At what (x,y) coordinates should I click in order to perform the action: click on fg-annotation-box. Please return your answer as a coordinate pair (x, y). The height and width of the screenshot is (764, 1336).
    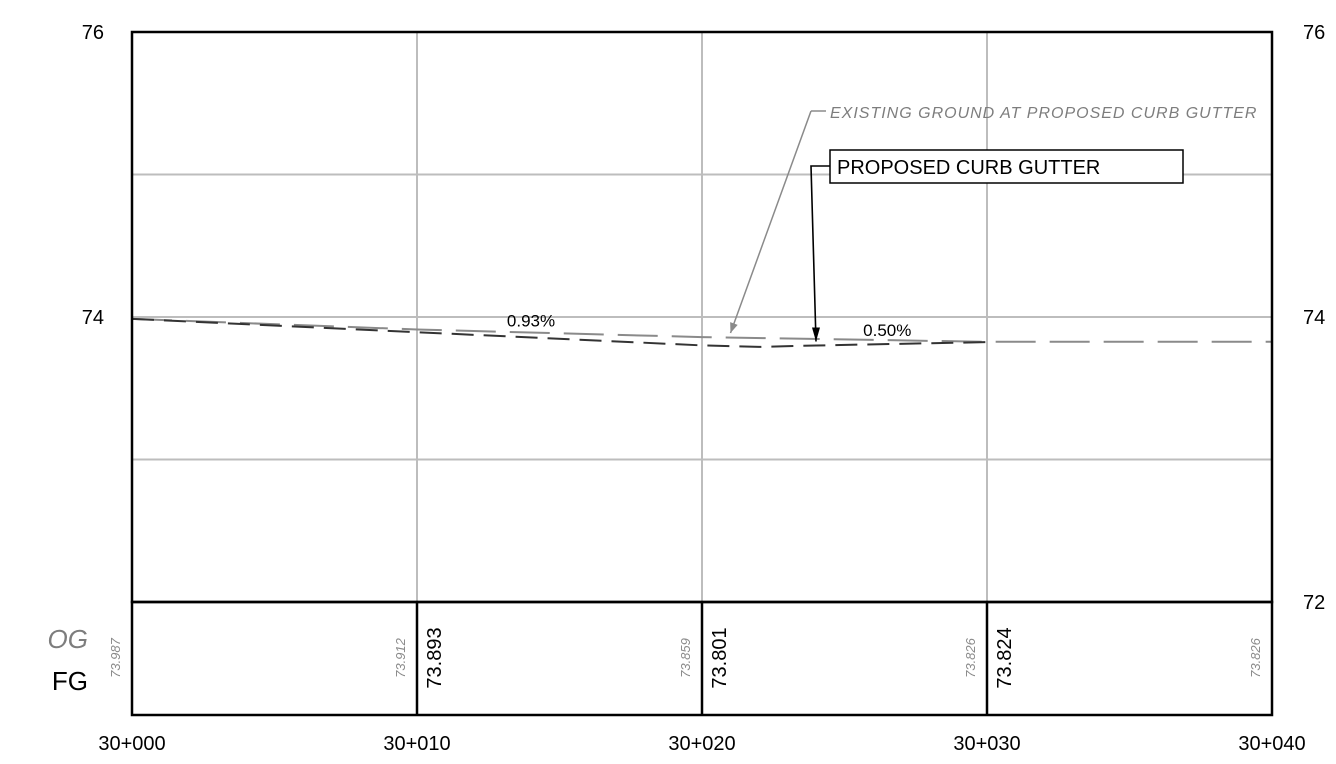
    Looking at the image, I should click on (1006, 166).